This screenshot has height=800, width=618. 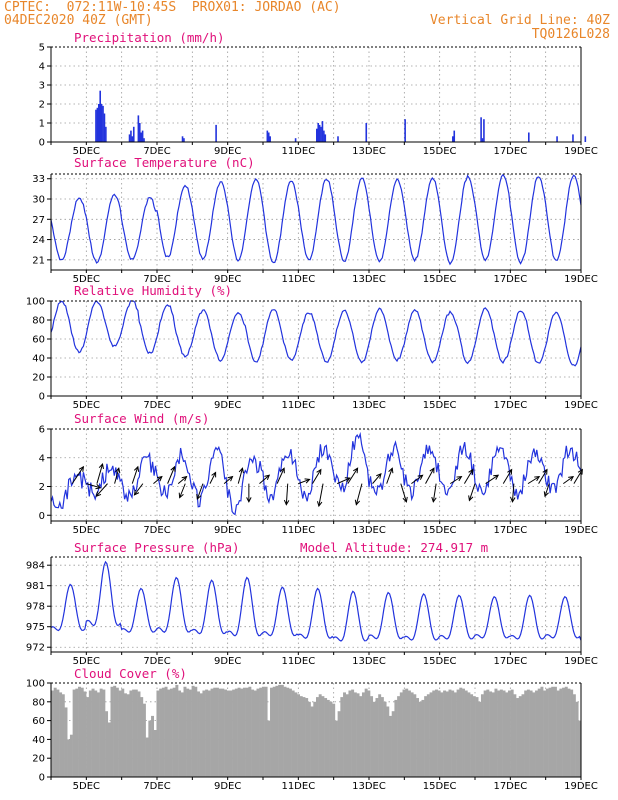 What do you see at coordinates (510, 405) in the screenshot?
I see `xtick-label: 17DEC` at bounding box center [510, 405].